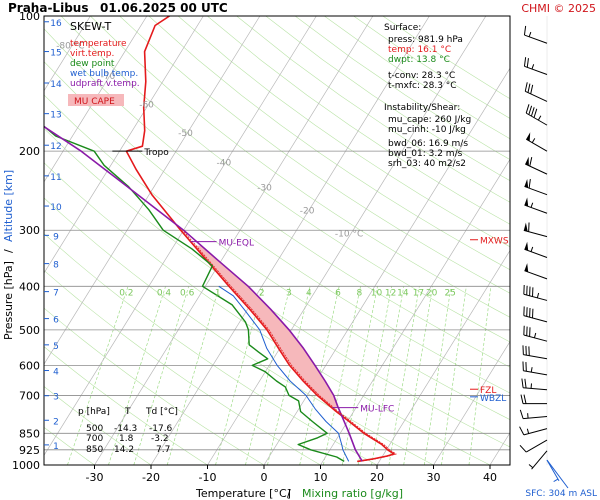 This screenshot has width=600, height=500. I want to click on altitude-tick-label: 1, so click(56, 447).